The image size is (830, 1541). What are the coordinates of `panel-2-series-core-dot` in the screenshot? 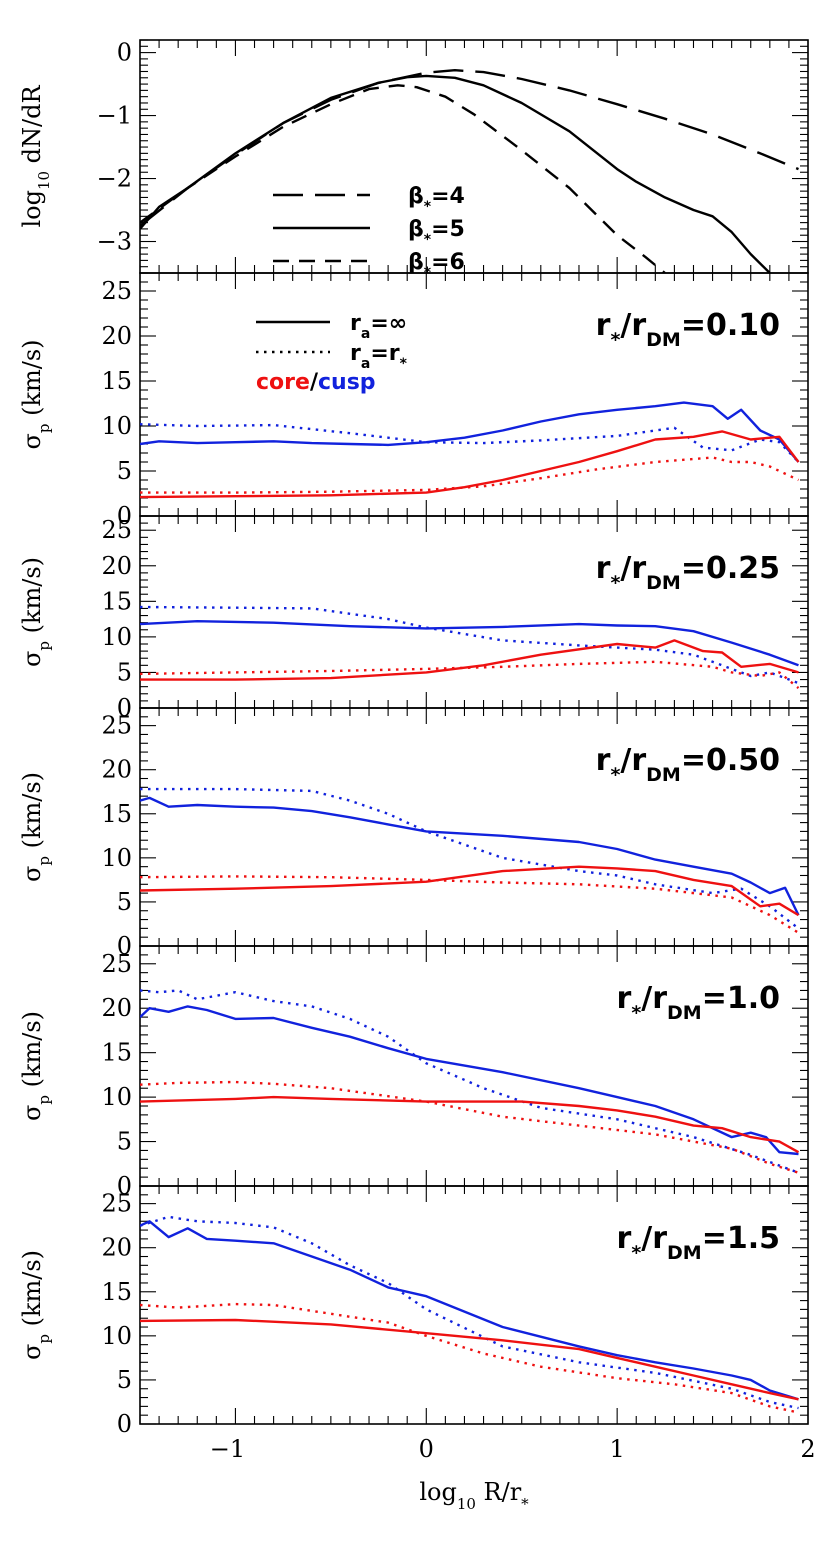 It's located at (470, 675).